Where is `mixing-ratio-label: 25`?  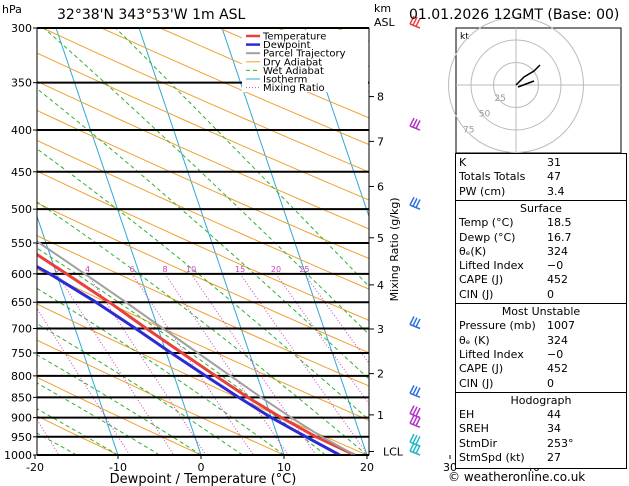 mixing-ratio-label: 25 is located at coordinates (304, 269).